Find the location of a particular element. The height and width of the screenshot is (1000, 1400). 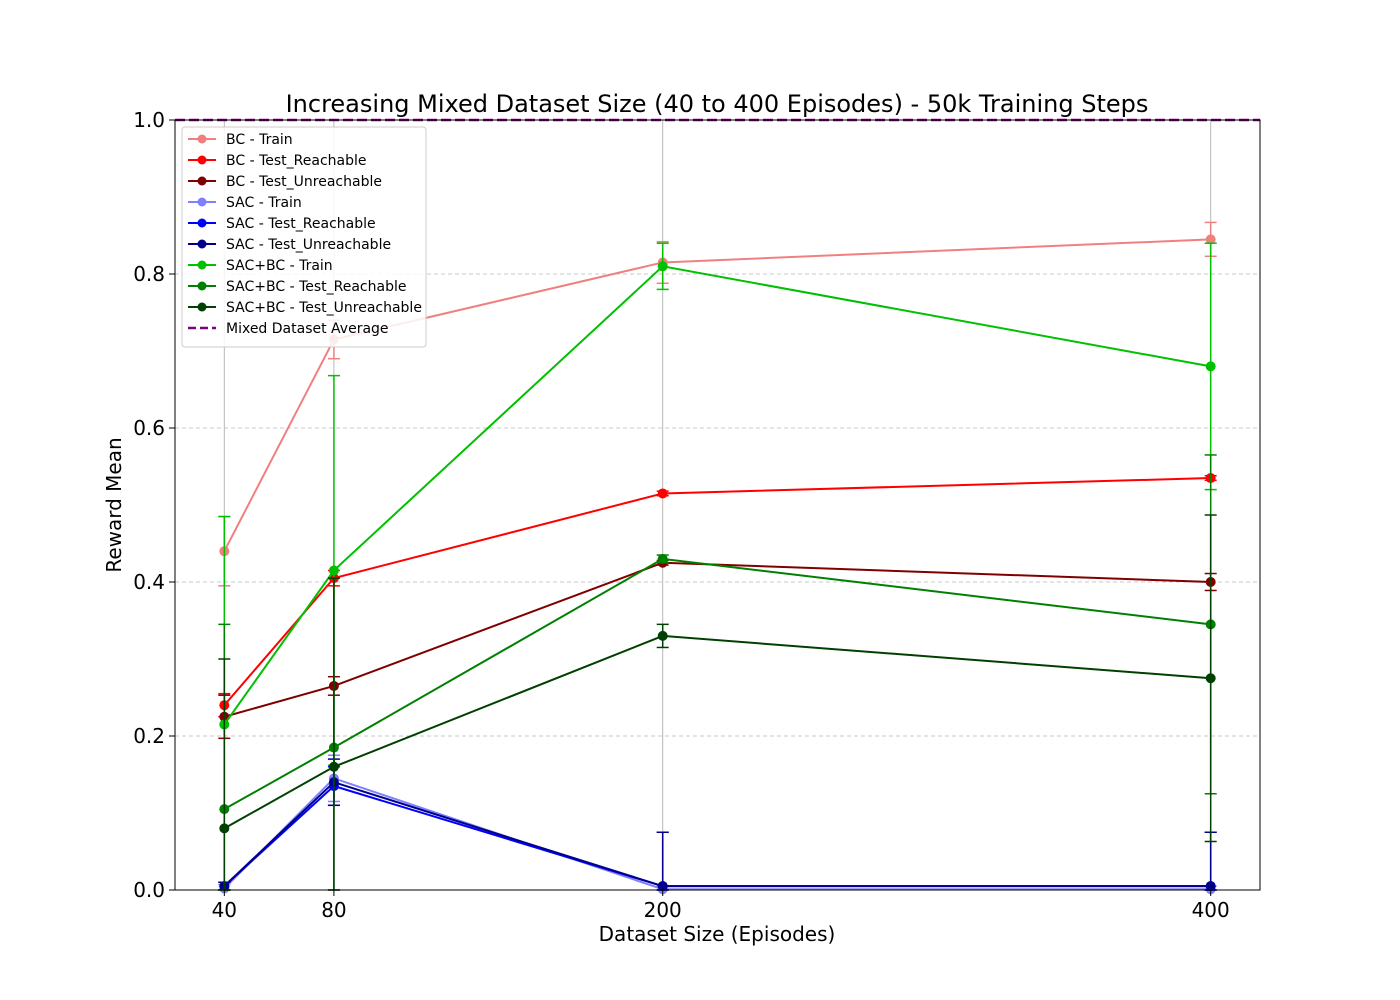

legend-label: Mixed Dataset Average is located at coordinates (307, 329).